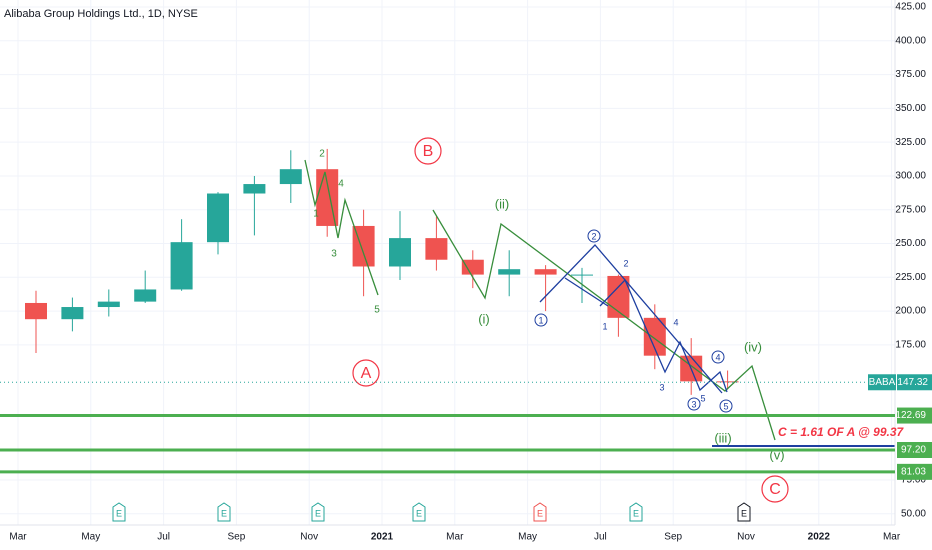  Describe the element at coordinates (910, 7) in the screenshot. I see `y-tick-label: 425.00` at that location.